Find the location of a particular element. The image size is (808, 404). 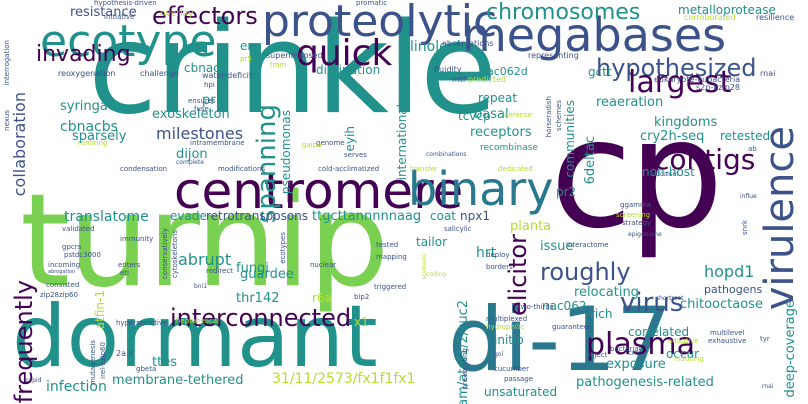

word-nac062d: nac062d is located at coordinates (504, 71).